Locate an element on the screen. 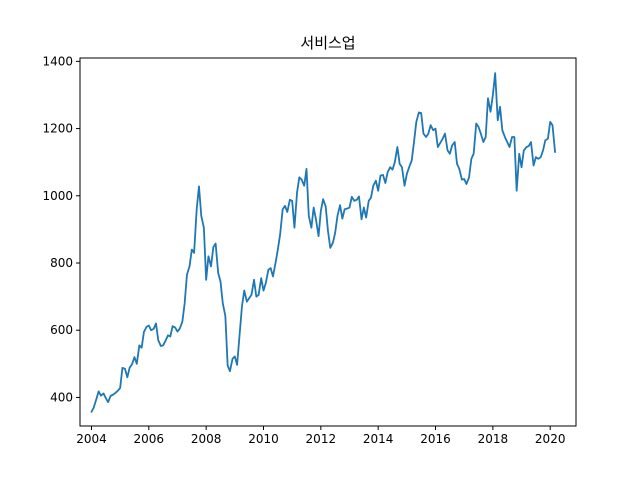 The image size is (640, 480). x-tick-label: 2006 is located at coordinates (149, 439).